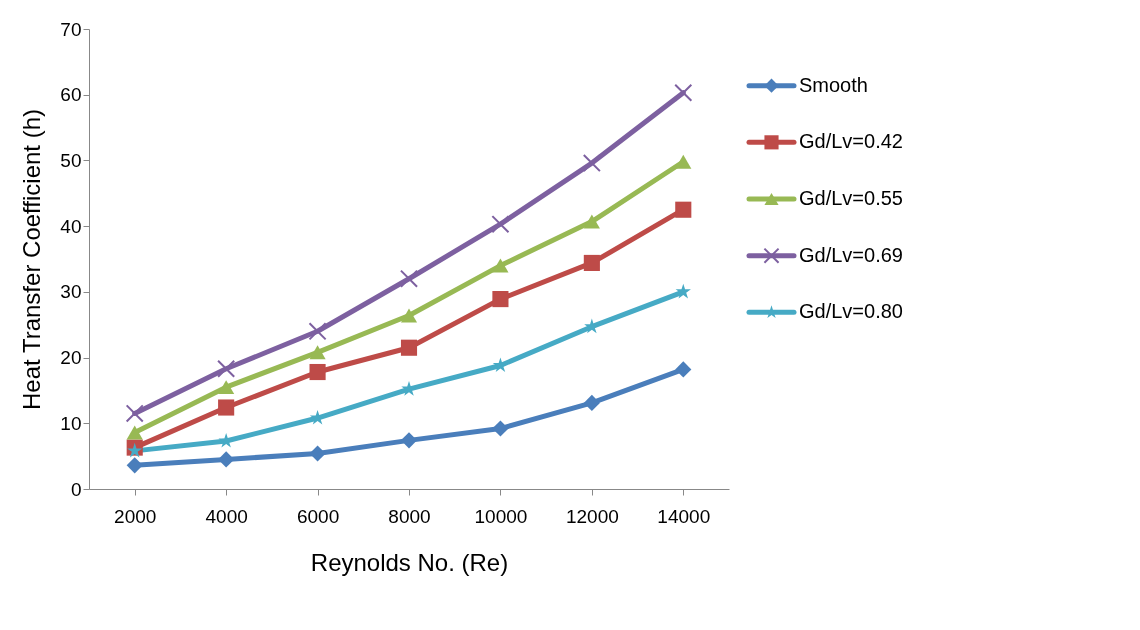 The height and width of the screenshot is (630, 1140). What do you see at coordinates (135, 516) in the screenshot?
I see `x-tick-label: 2000` at bounding box center [135, 516].